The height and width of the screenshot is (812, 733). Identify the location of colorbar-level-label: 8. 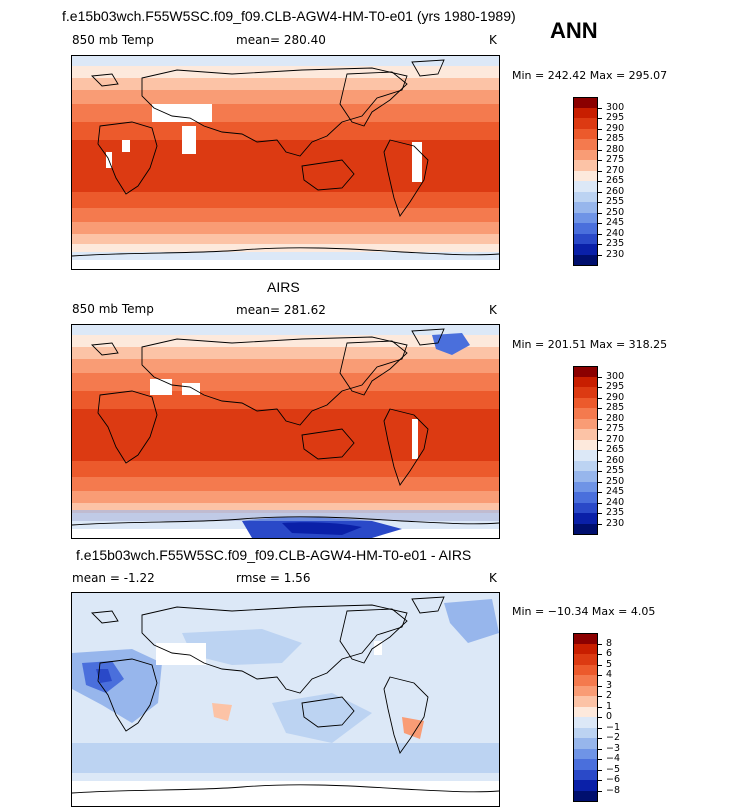
(609, 643).